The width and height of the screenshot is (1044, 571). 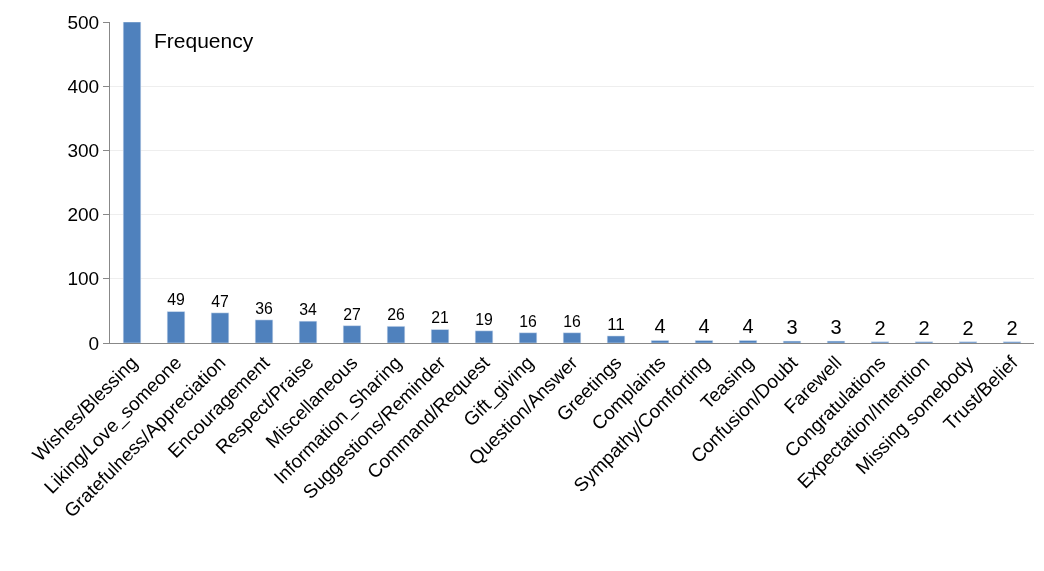 I want to click on data-label: 19, so click(x=484, y=319).